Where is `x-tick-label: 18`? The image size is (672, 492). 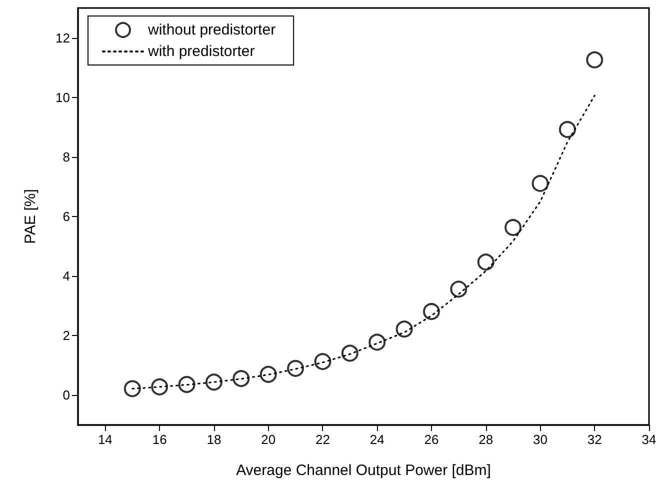
x-tick-label: 18 is located at coordinates (214, 439).